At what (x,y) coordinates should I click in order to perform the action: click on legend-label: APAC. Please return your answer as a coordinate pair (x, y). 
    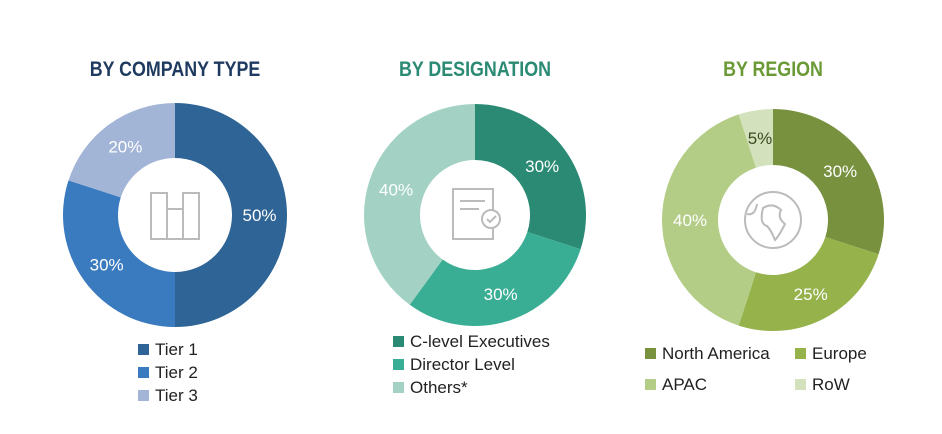
    Looking at the image, I should click on (685, 384).